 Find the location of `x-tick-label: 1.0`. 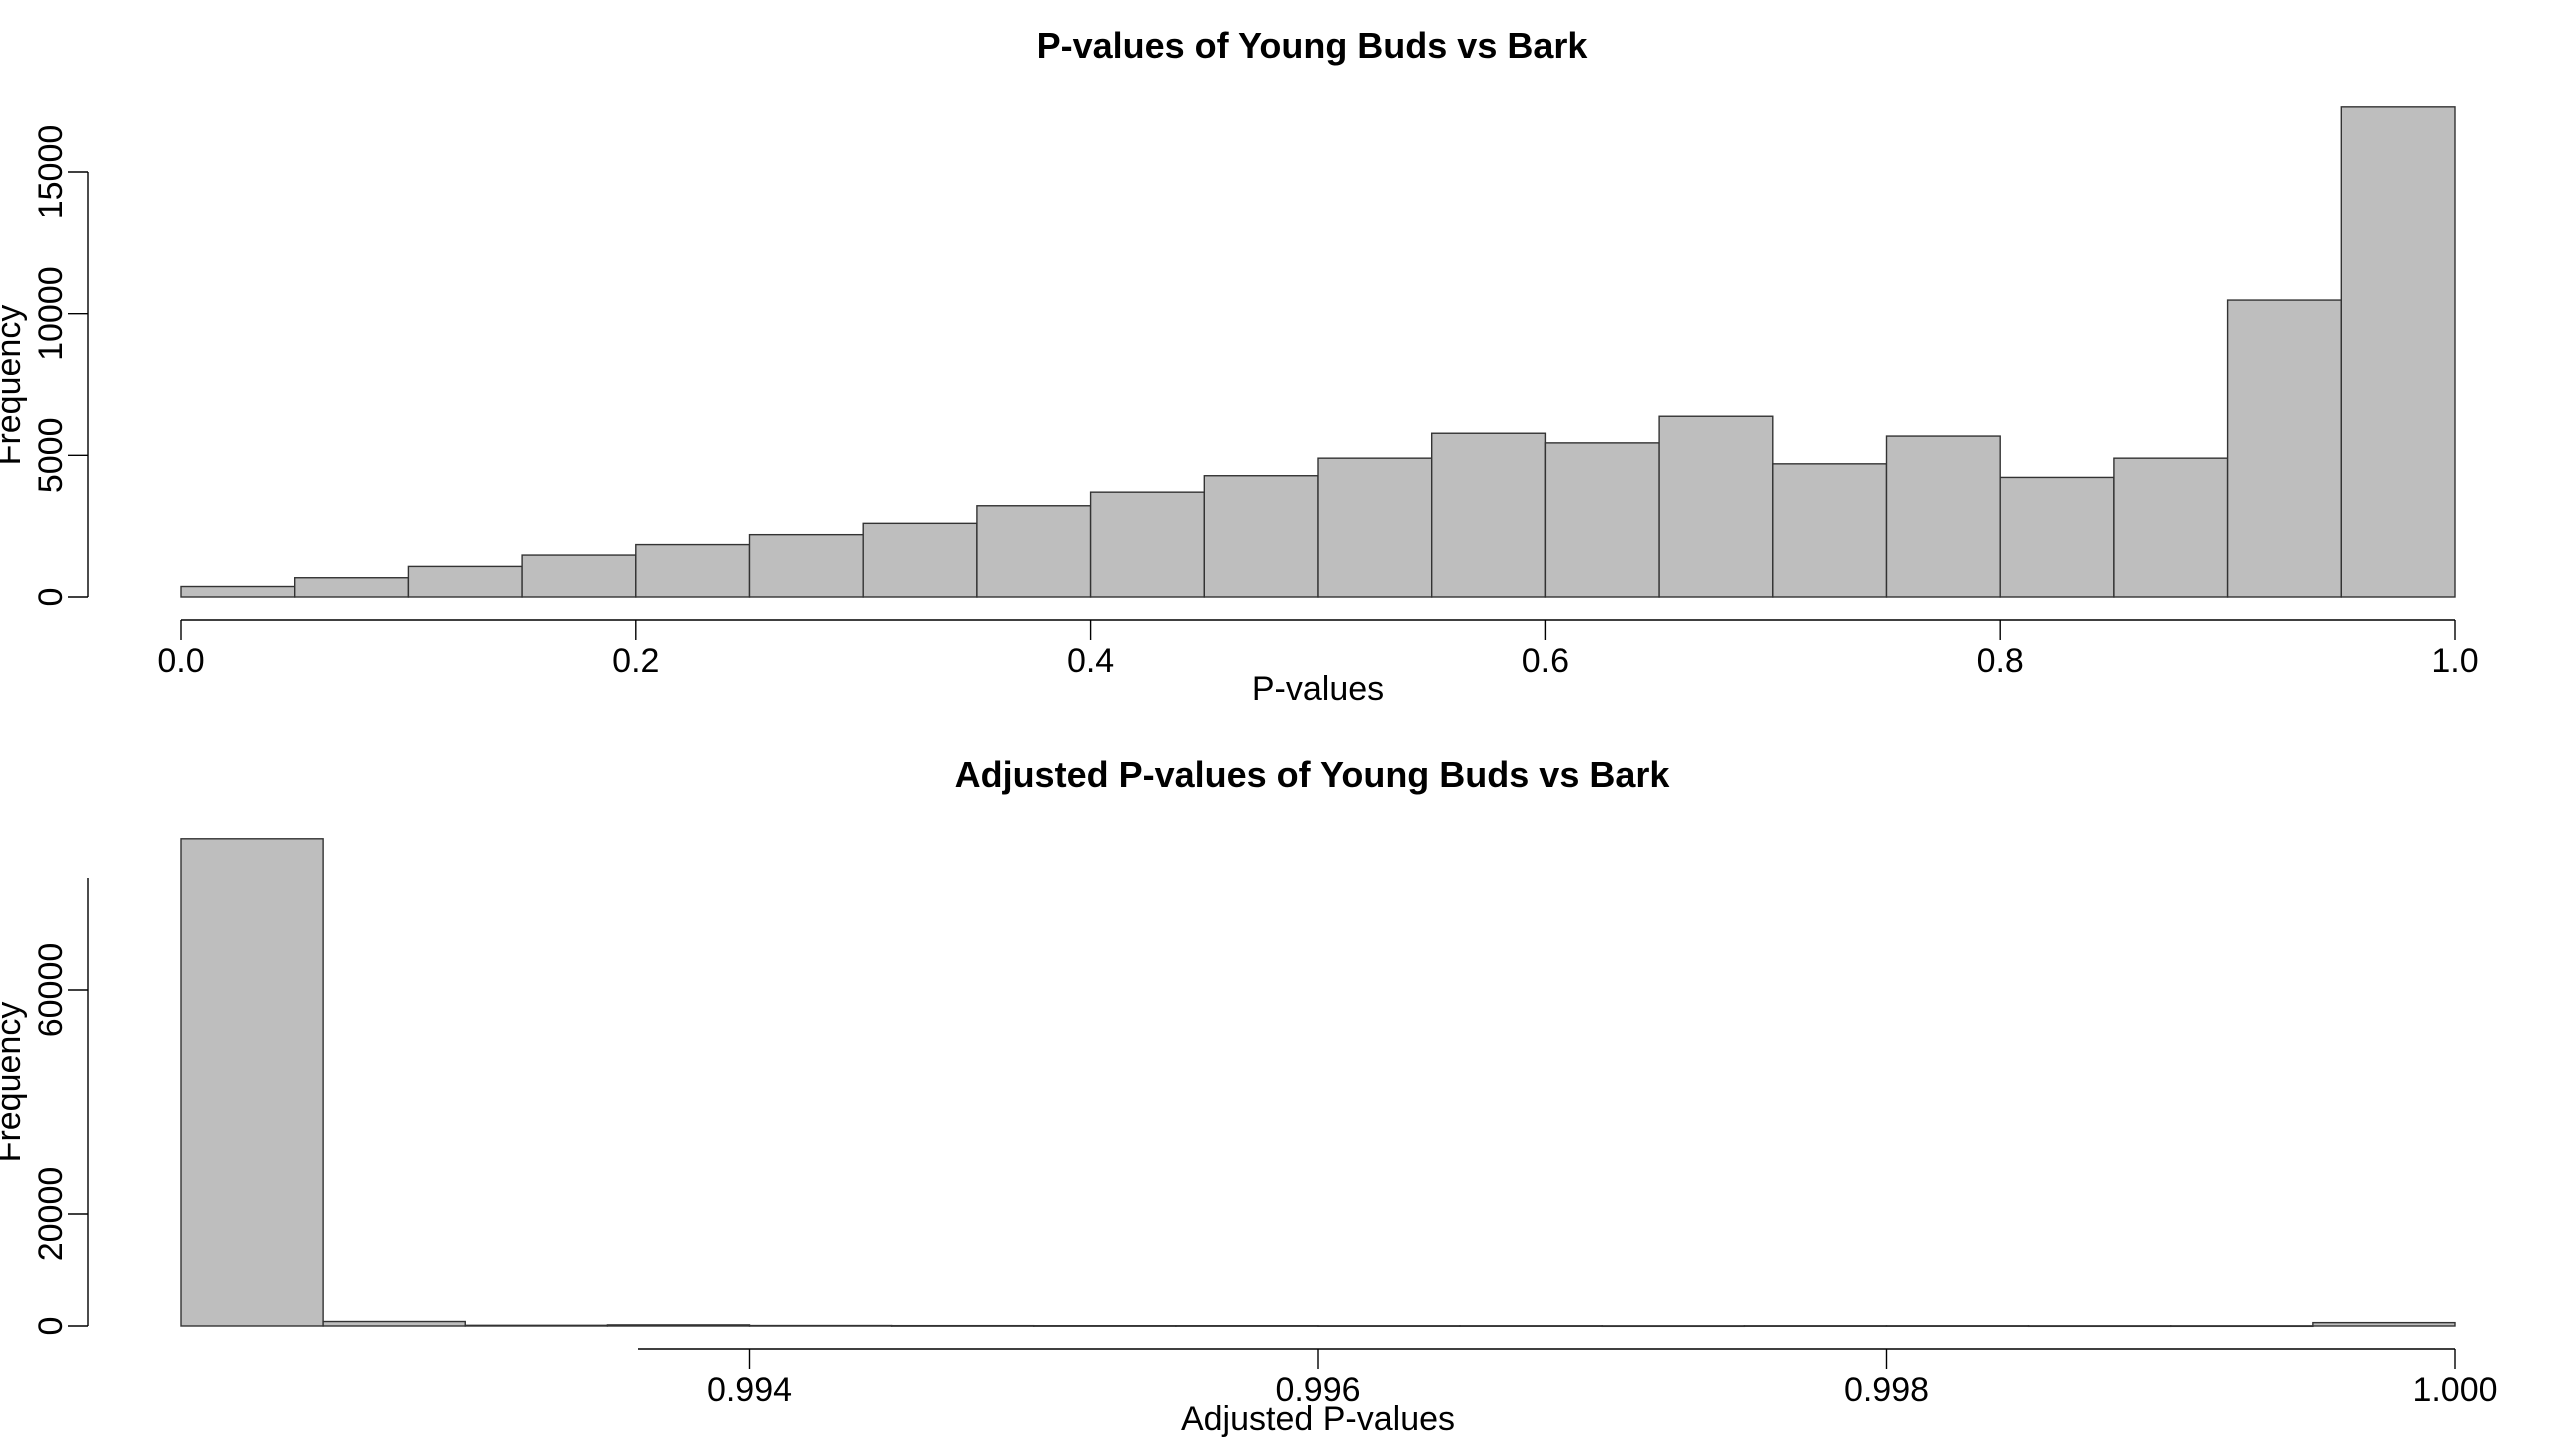

x-tick-label: 1.0 is located at coordinates (2454, 661).